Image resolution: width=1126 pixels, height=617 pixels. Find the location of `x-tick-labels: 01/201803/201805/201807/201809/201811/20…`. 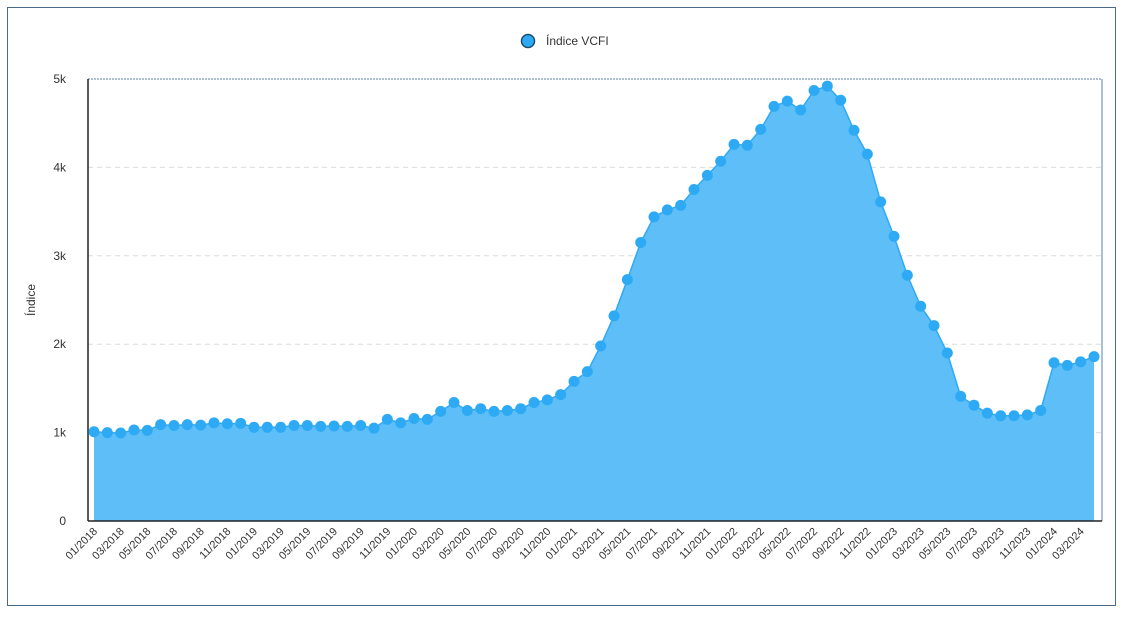

x-tick-labels: 01/201803/201805/201807/201809/201811/20… is located at coordinates (575, 544).